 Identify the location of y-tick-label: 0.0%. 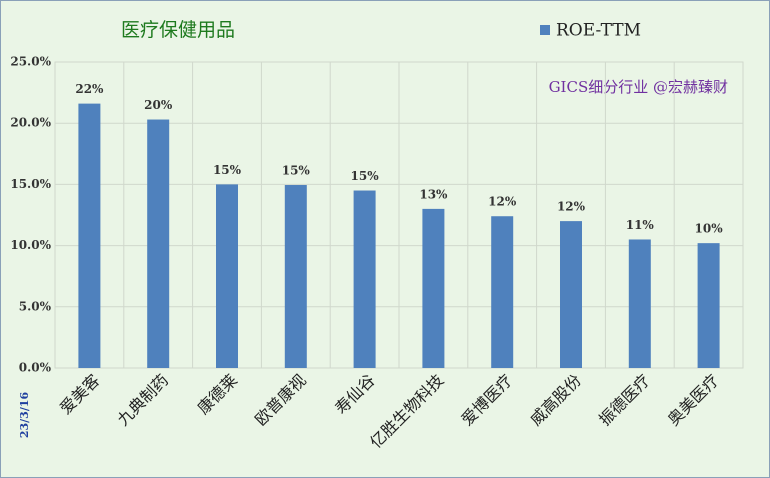
(35, 368).